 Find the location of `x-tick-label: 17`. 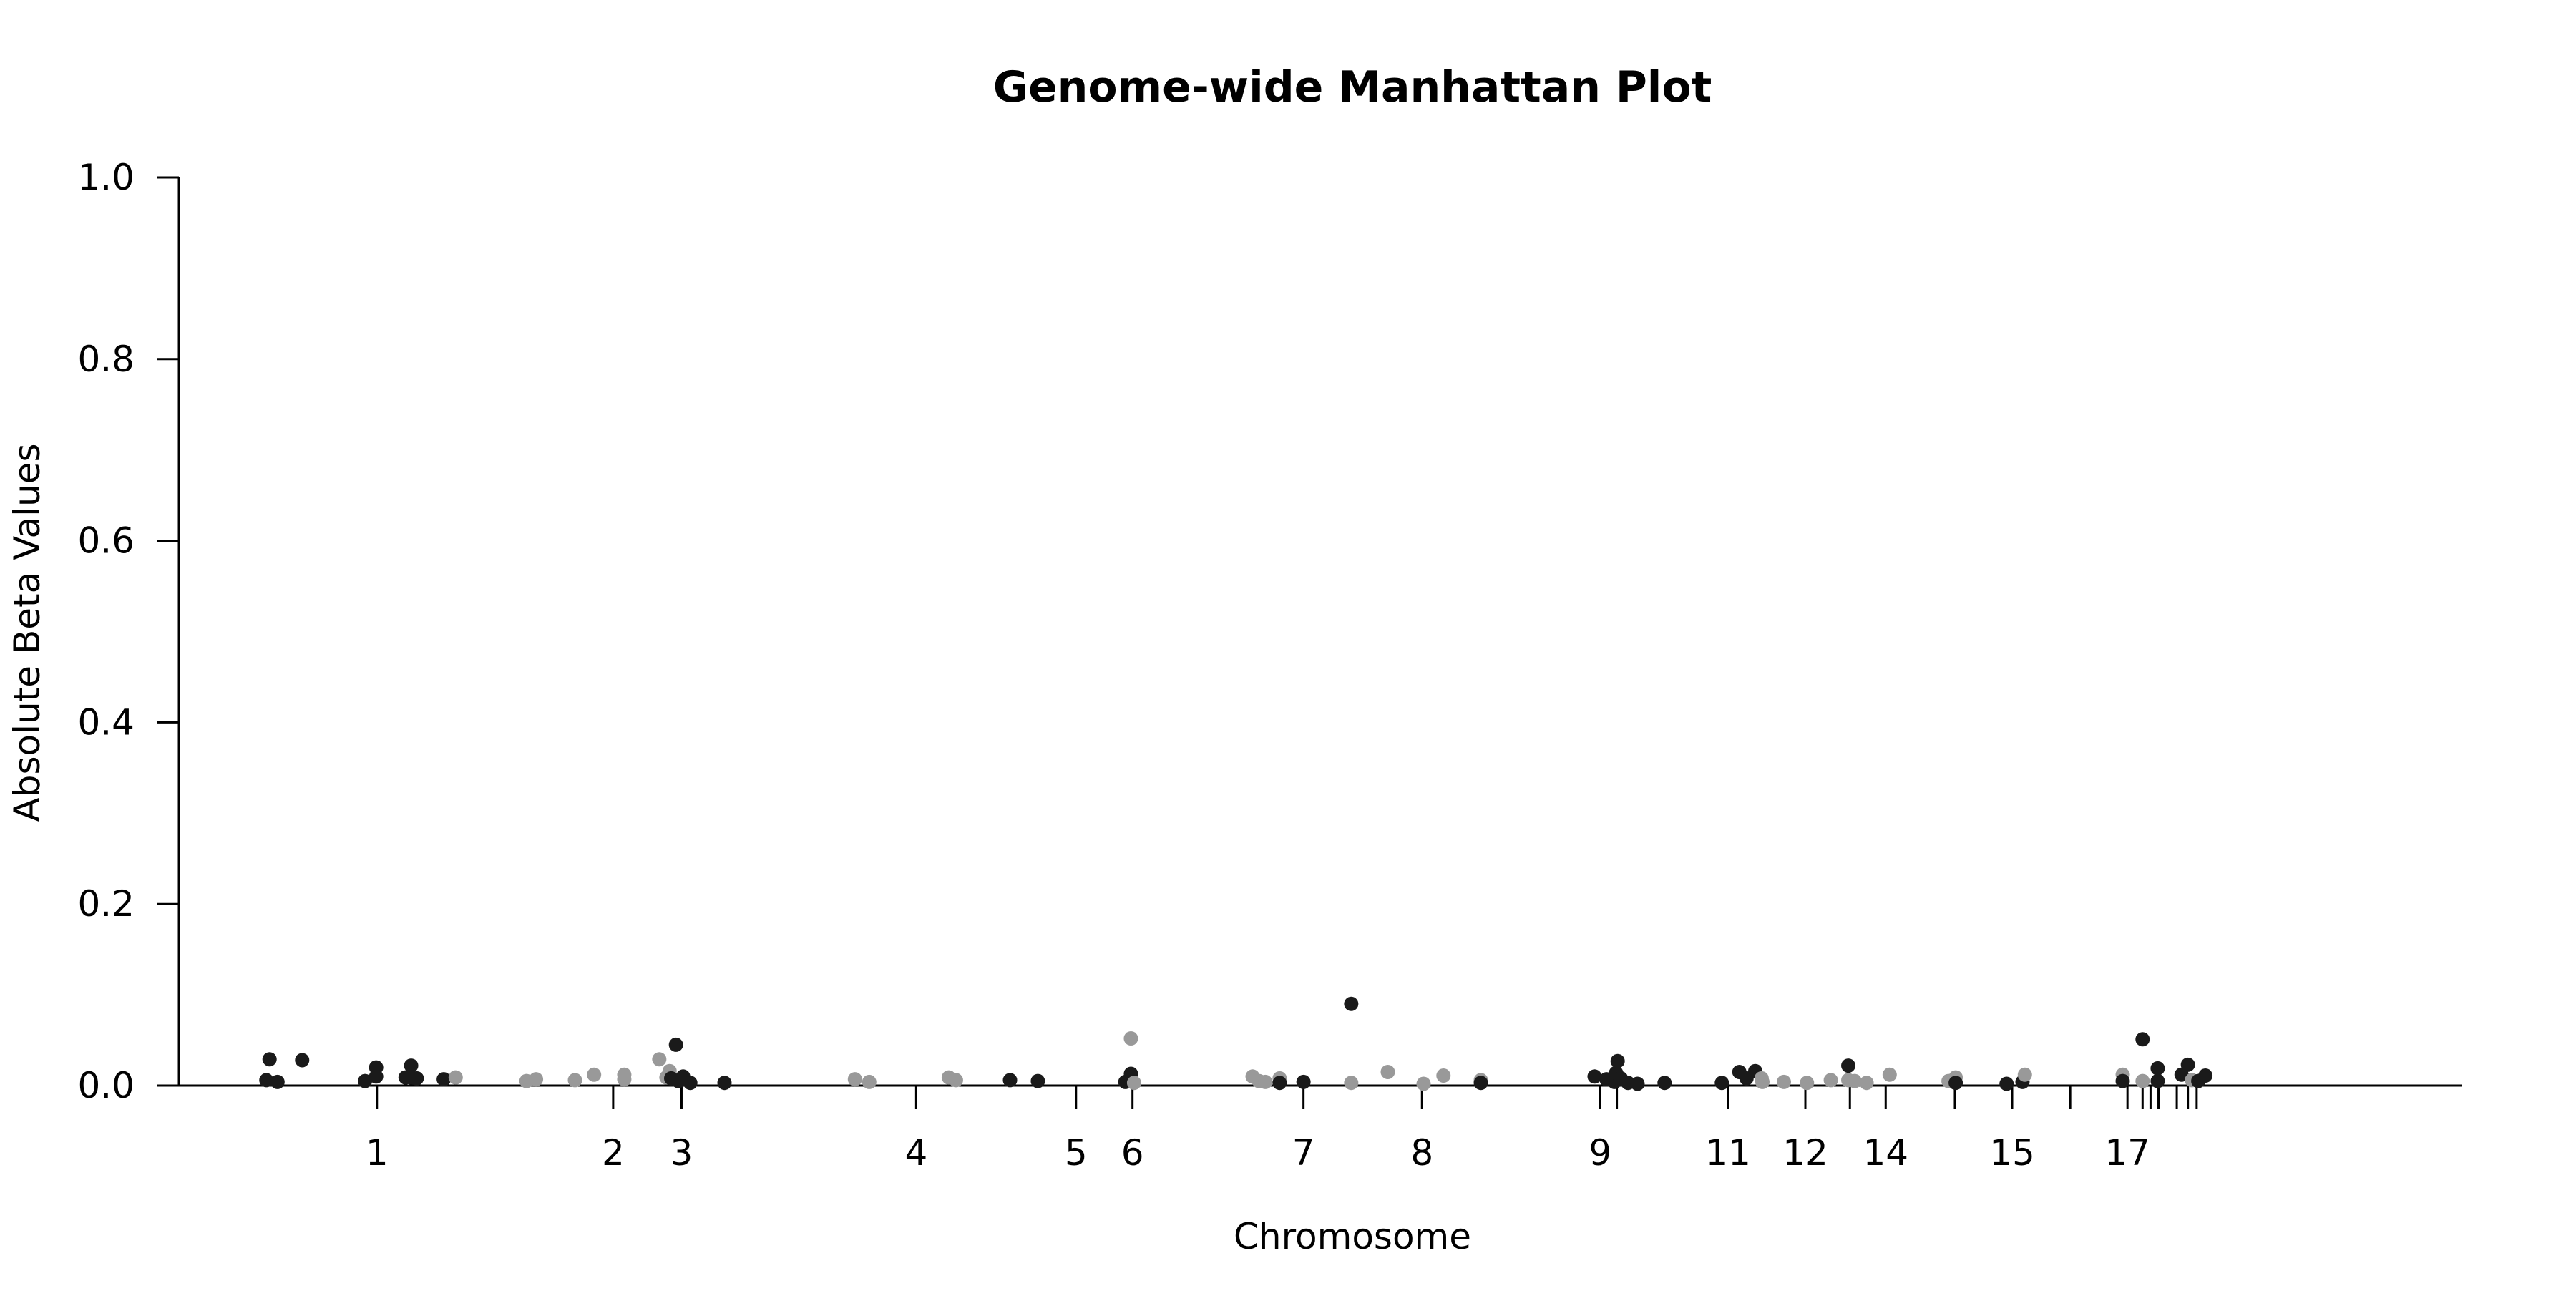

x-tick-label: 17 is located at coordinates (2127, 1153).